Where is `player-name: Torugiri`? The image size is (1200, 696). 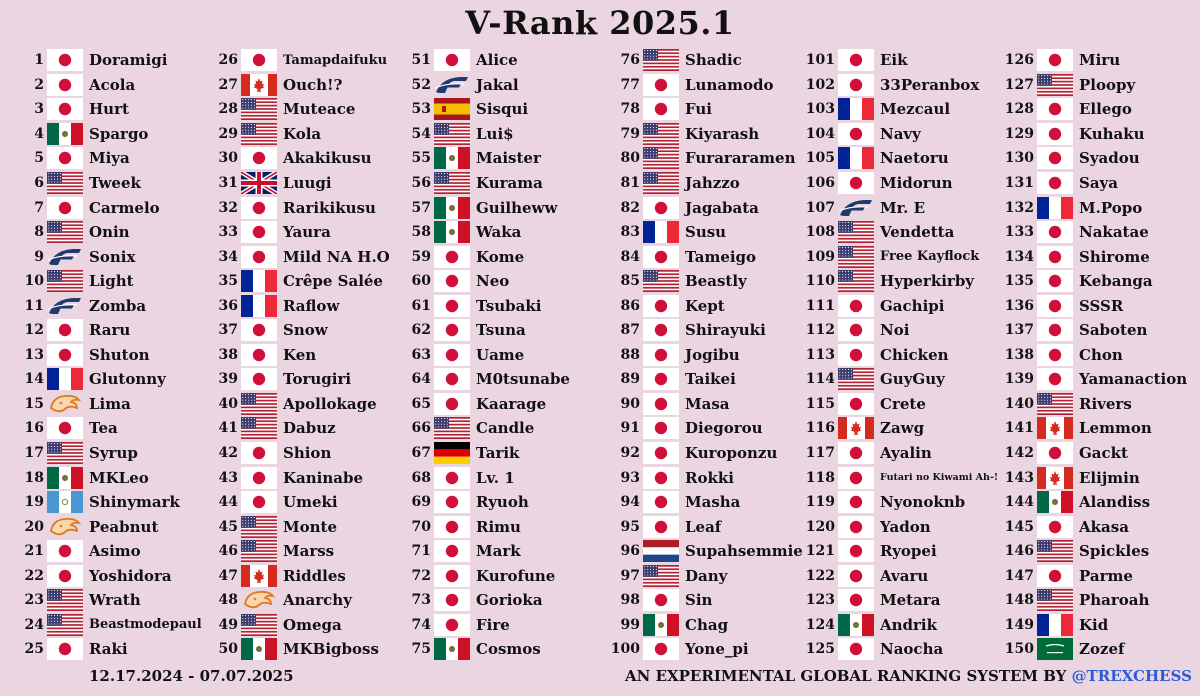
player-name: Torugiri is located at coordinates (317, 379).